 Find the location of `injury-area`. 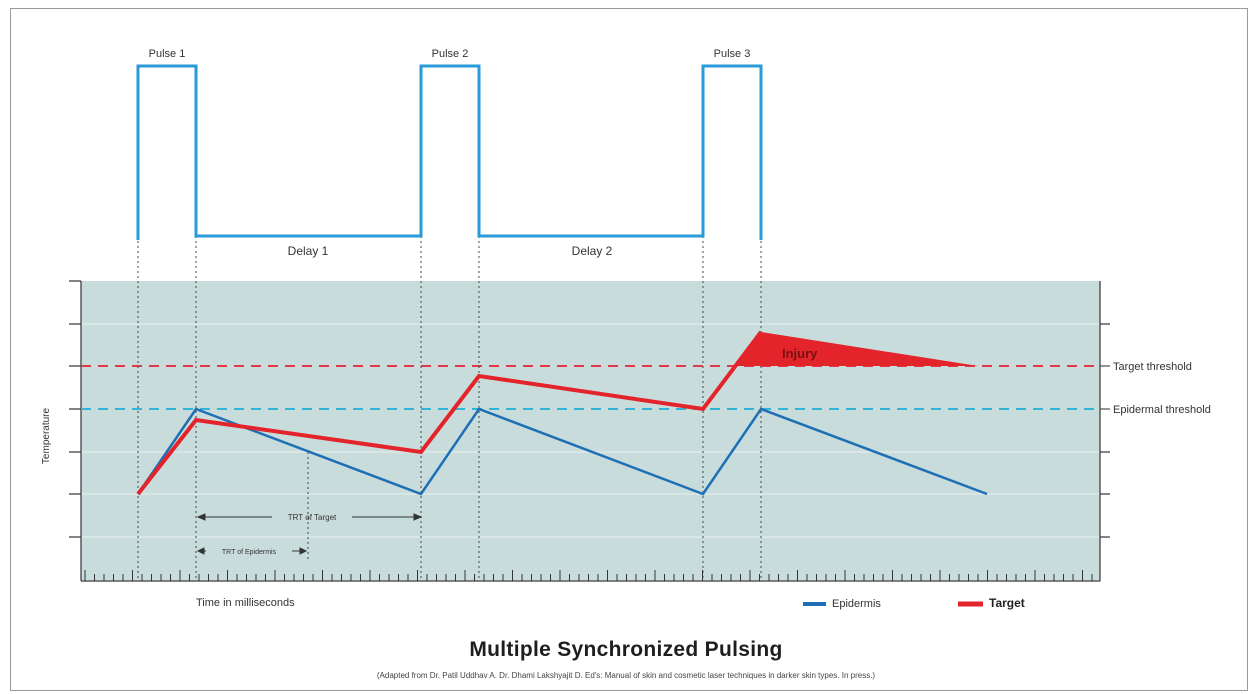

injury-area is located at coordinates (857, 349).